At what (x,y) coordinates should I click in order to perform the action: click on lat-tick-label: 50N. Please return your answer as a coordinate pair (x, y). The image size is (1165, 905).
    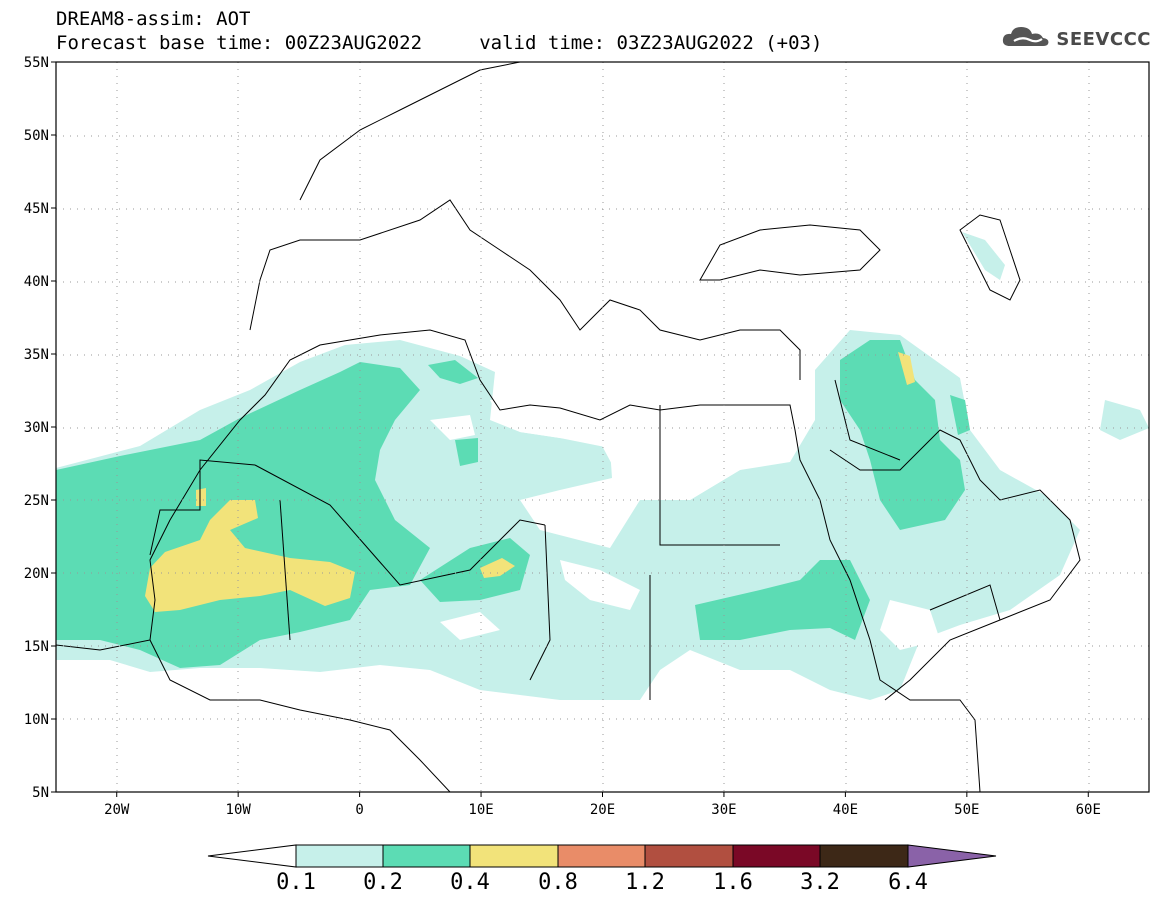
    Looking at the image, I should click on (36, 136).